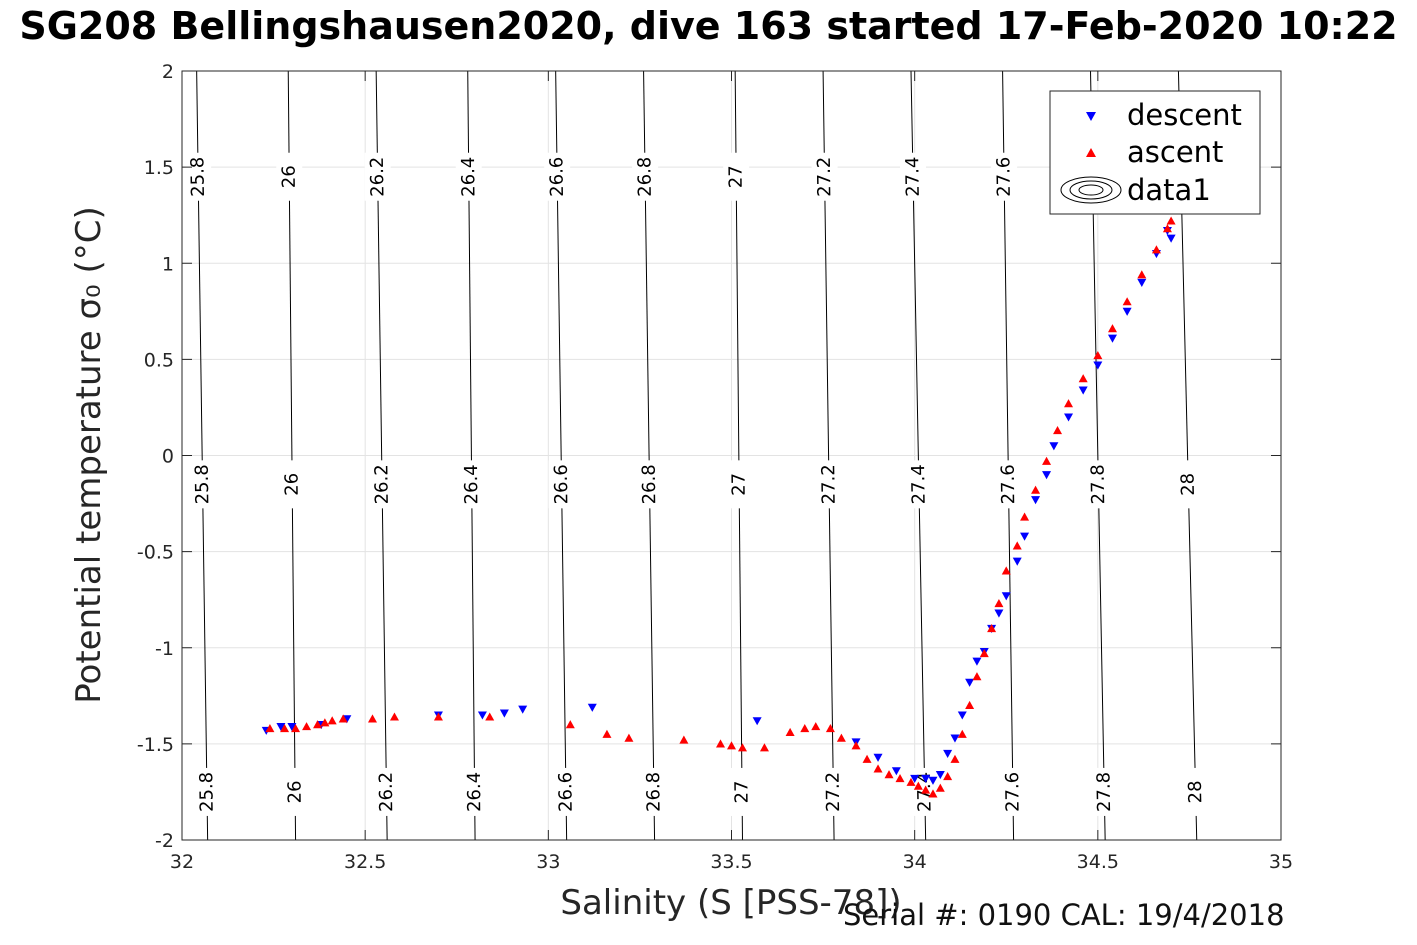 The height and width of the screenshot is (945, 1417). What do you see at coordinates (1169, 190) in the screenshot?
I see `legend-label-data1: data1` at bounding box center [1169, 190].